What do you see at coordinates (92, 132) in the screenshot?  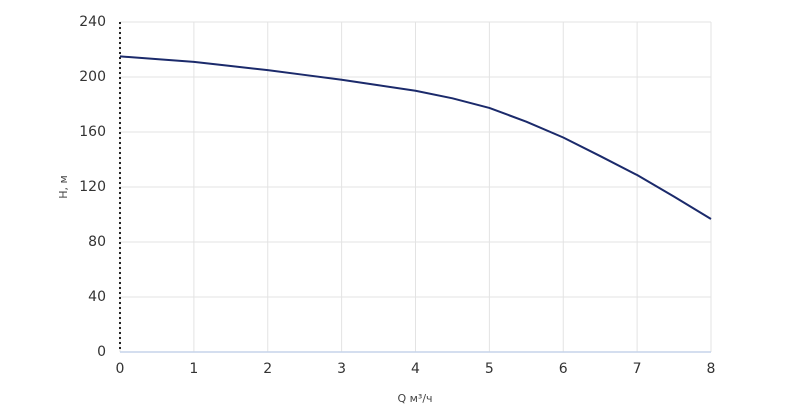 I see `y-tick-label: 160` at bounding box center [92, 132].